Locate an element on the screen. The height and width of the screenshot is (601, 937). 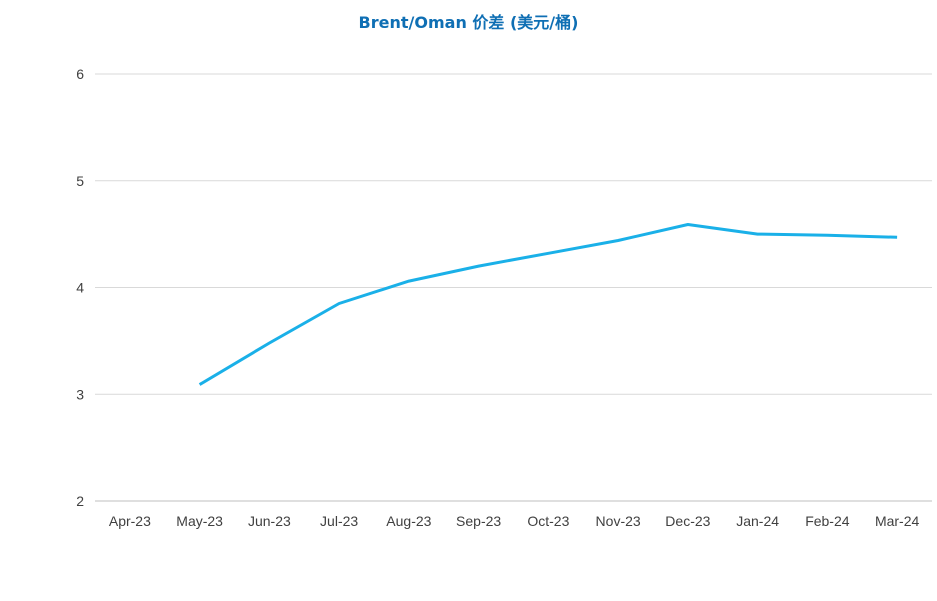
y-tick-label: 6 is located at coordinates (80, 74).